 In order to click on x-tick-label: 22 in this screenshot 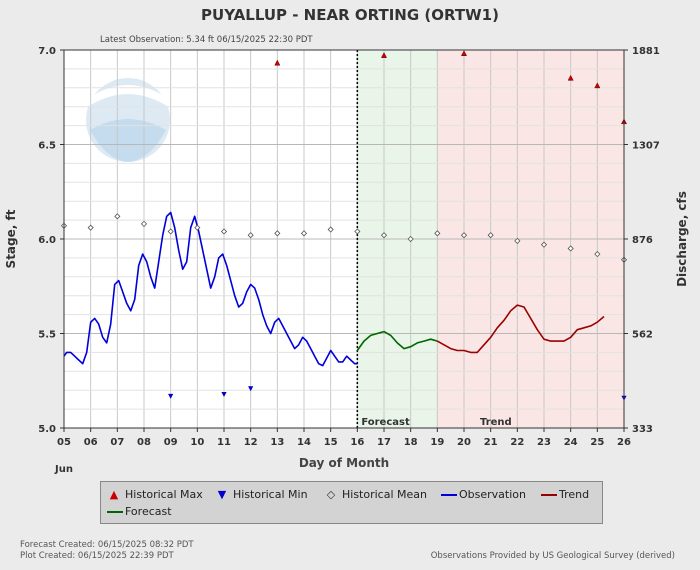, I will do `click(517, 442)`.